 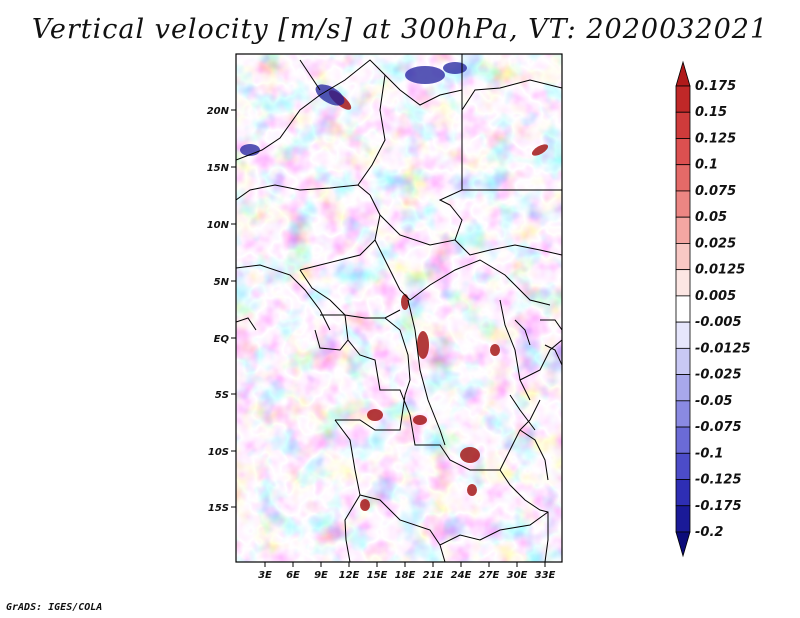 I want to click on colorbar-label: -0.05, so click(x=713, y=401).